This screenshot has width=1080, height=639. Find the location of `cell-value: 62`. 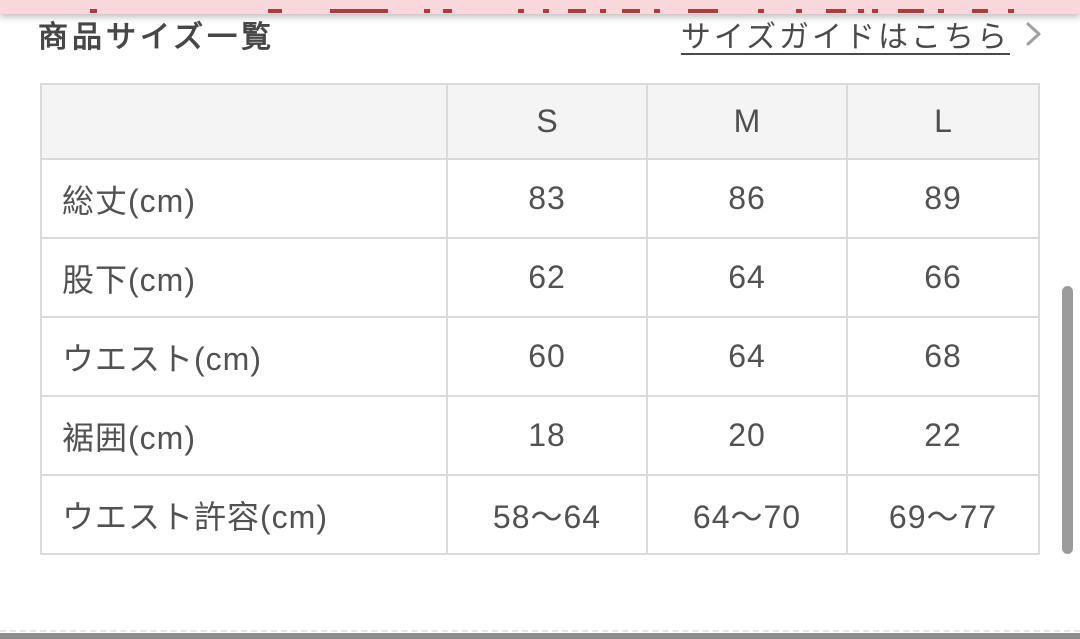

cell-value: 62 is located at coordinates (547, 277).